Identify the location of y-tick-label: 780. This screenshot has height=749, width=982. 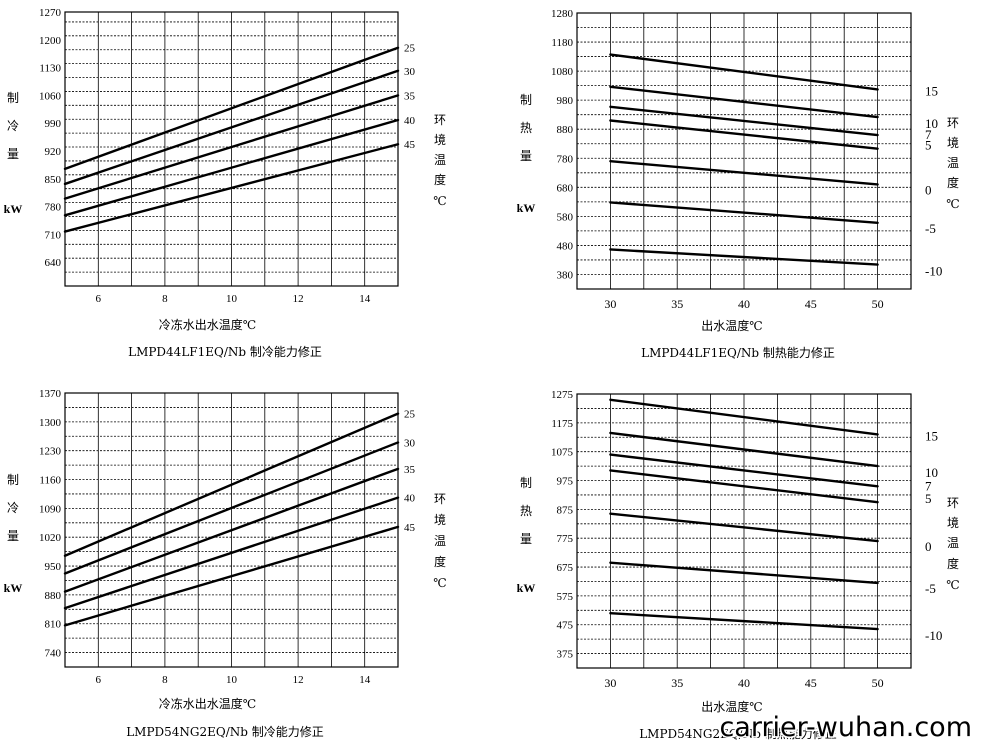
(565, 159).